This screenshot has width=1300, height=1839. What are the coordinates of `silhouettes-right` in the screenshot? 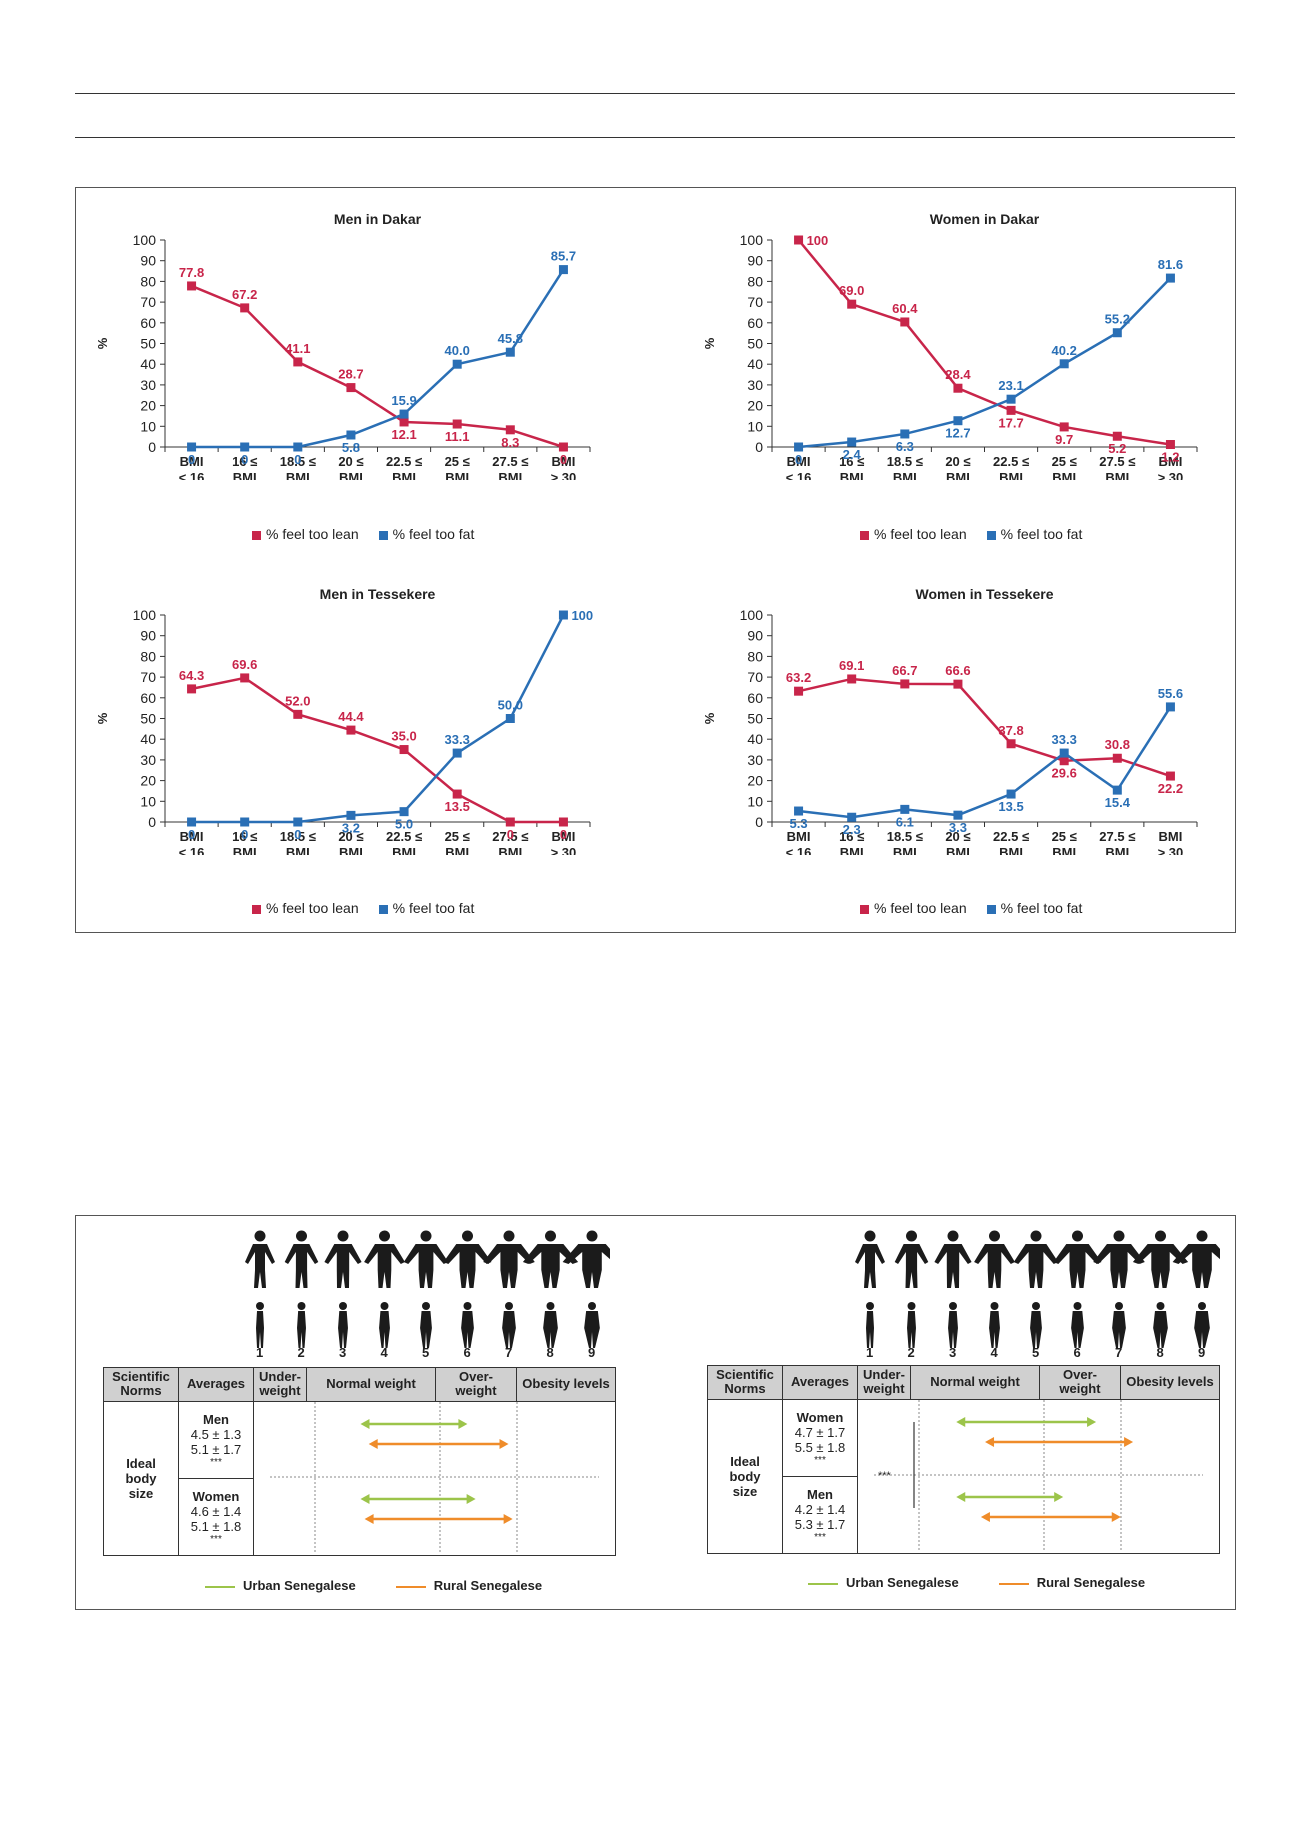 It's located at (1037, 1289).